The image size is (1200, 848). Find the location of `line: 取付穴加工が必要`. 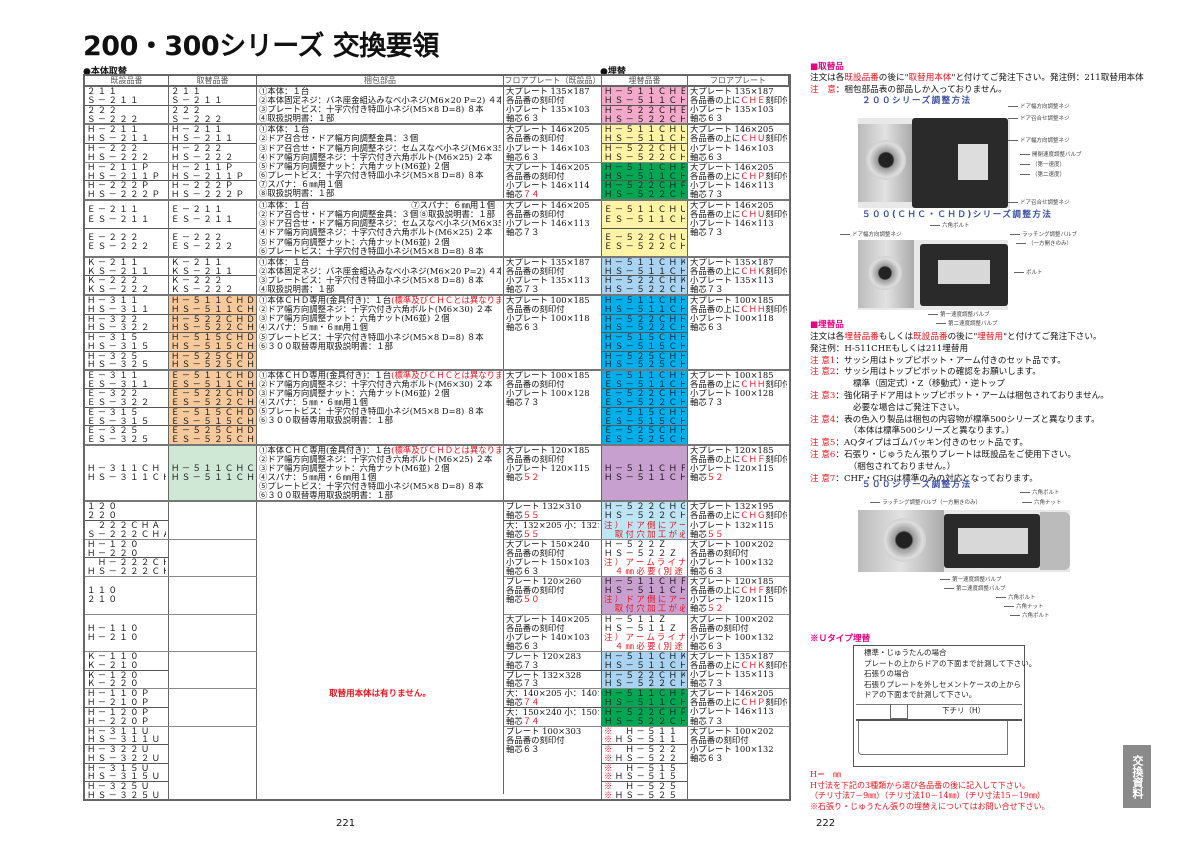

line: 取付穴加工が必要 is located at coordinates (644, 608).